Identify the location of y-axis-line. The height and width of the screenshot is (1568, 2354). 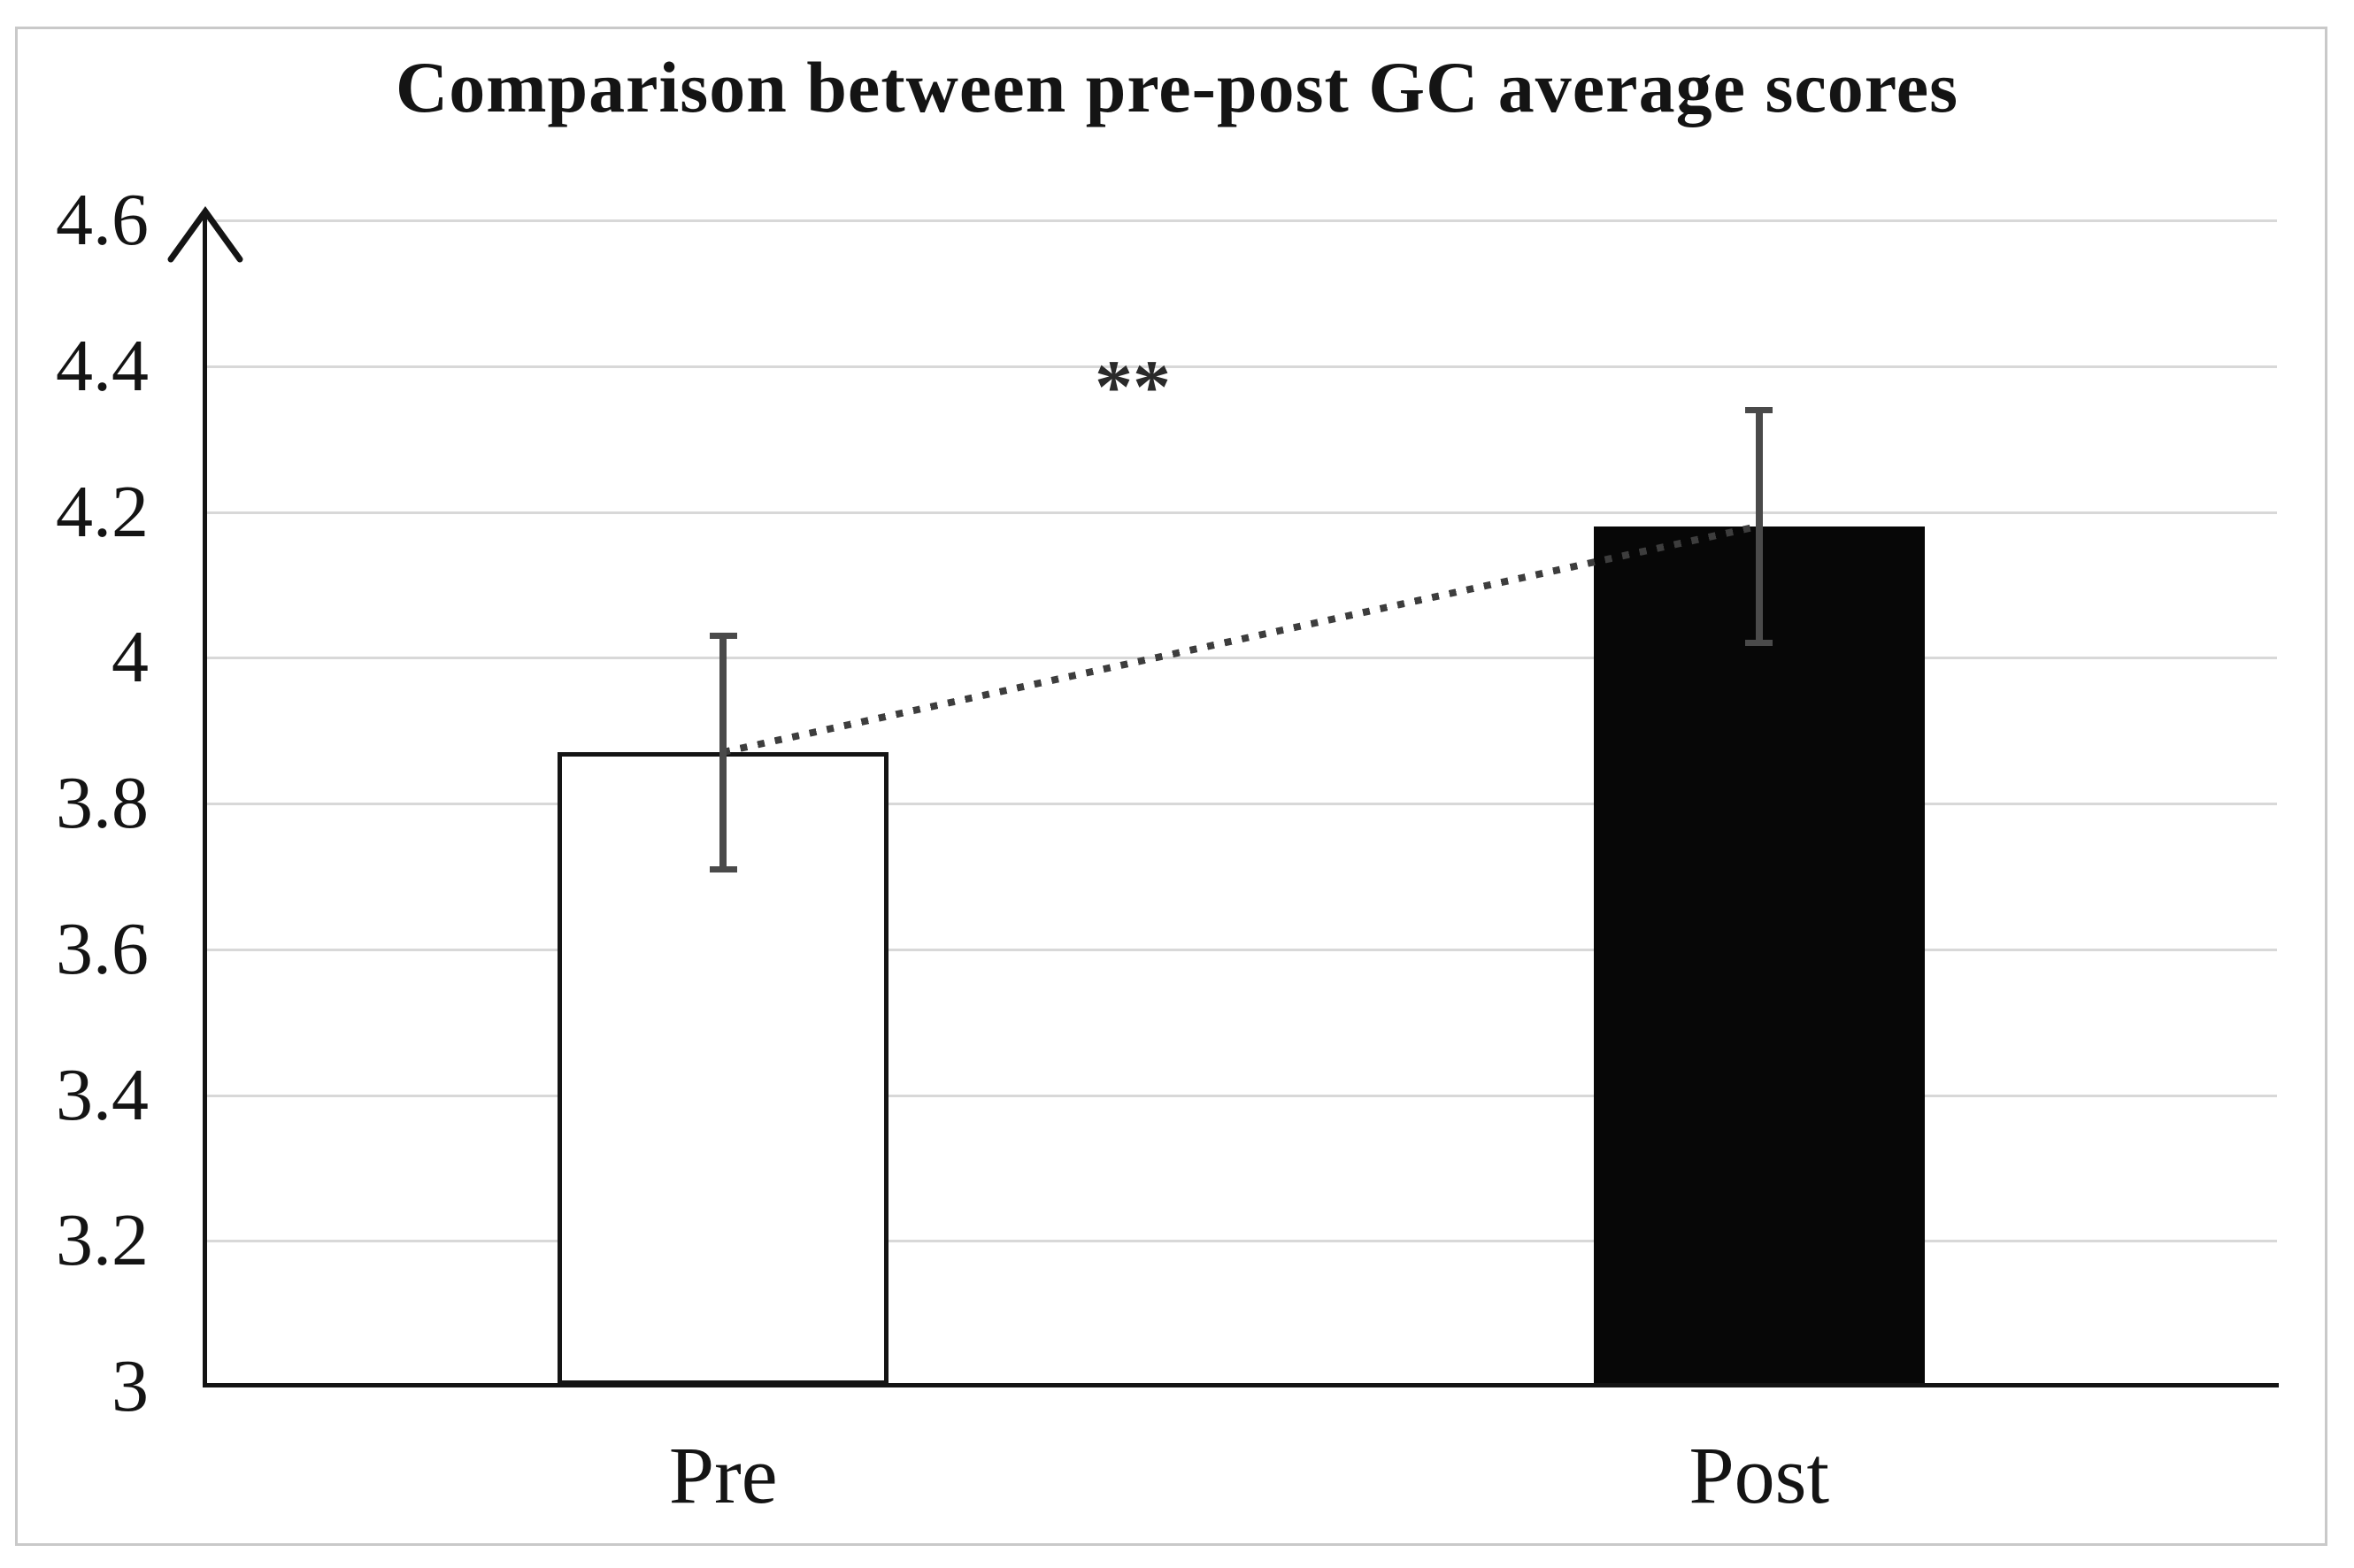
(205, 801).